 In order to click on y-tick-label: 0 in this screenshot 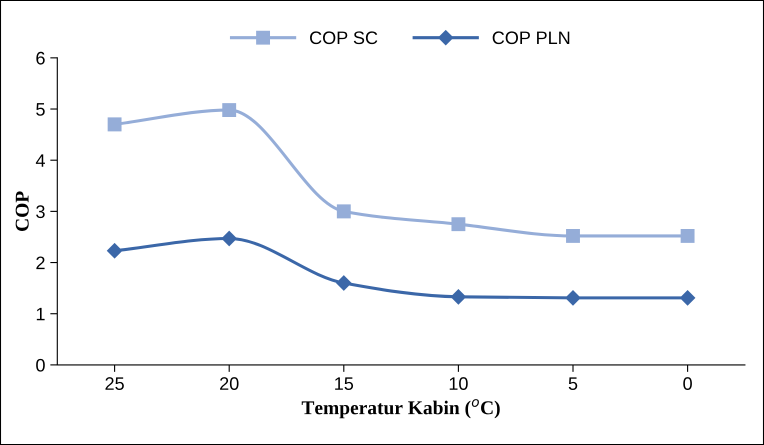, I will do `click(40, 365)`.